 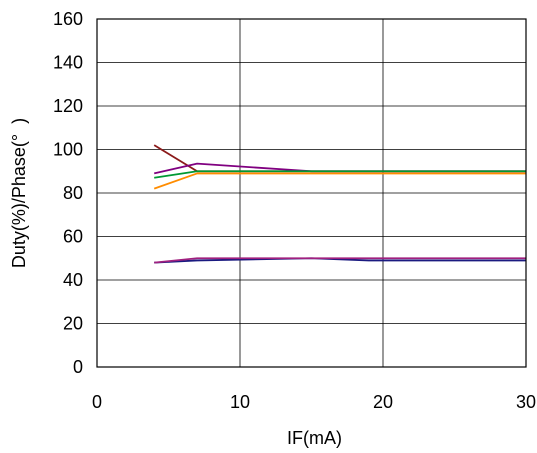 I want to click on x-tick-label: 0, so click(x=97, y=402).